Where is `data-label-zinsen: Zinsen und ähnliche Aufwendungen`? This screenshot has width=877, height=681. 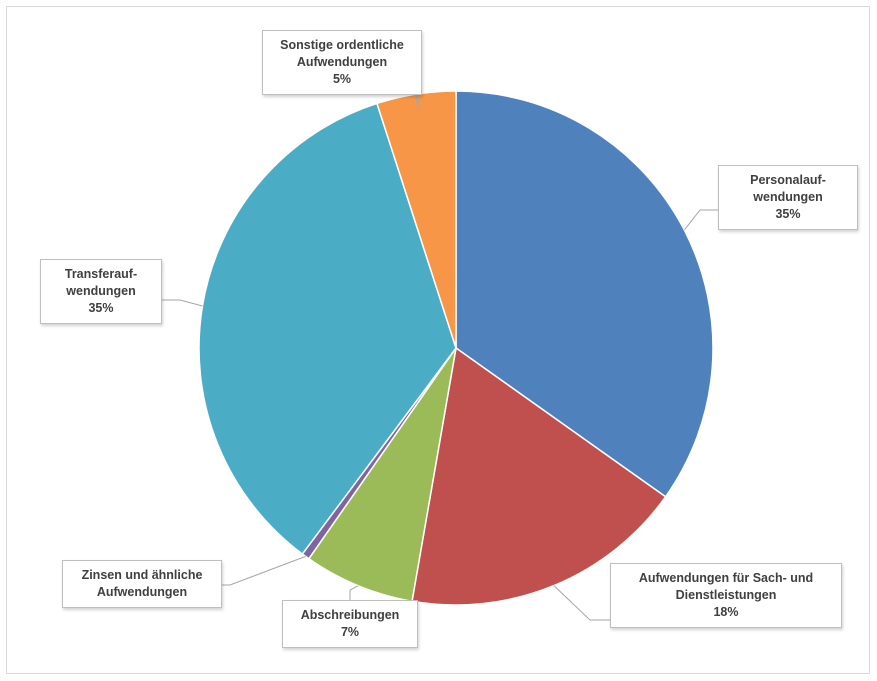
data-label-zinsen: Zinsen und ähnliche Aufwendungen is located at coordinates (142, 584).